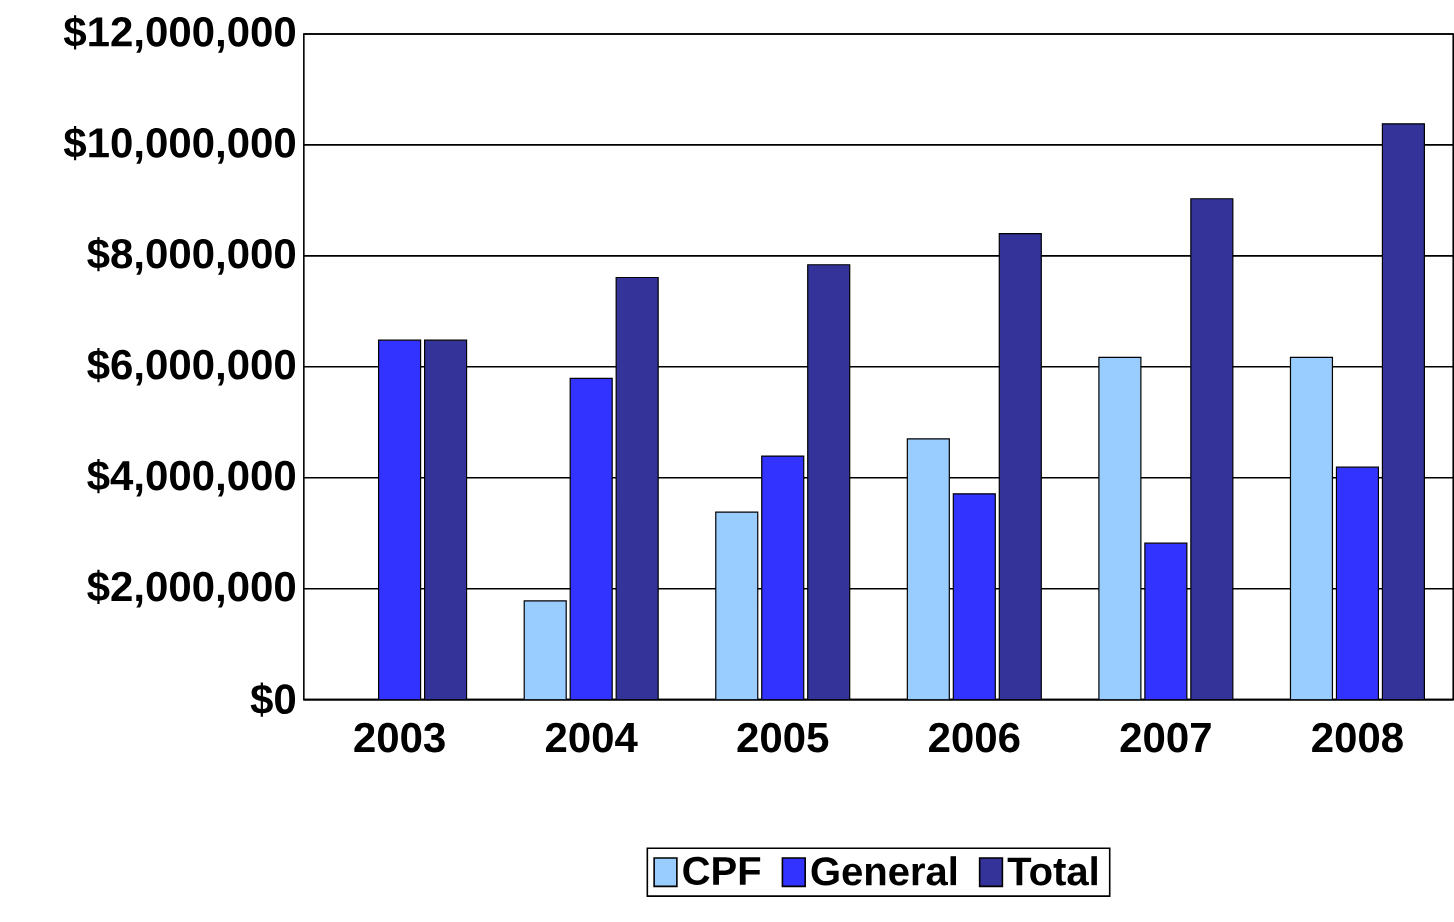 This screenshot has height=922, width=1454. Describe the element at coordinates (191, 589) in the screenshot. I see `y-tick-label: $2,000,000` at that location.